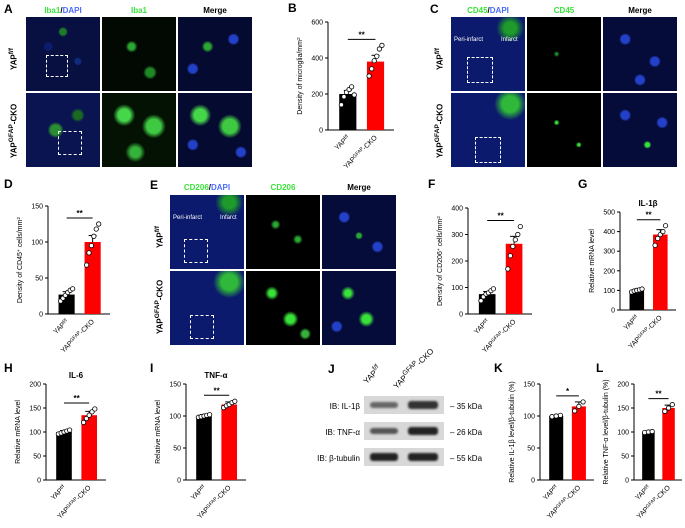  What do you see at coordinates (434, 9) in the screenshot?
I see `panel-label-c: C` at bounding box center [434, 9].